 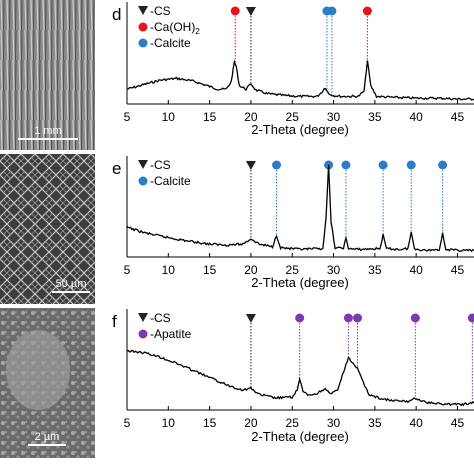 What do you see at coordinates (116, 14) in the screenshot?
I see `panel-label: d` at bounding box center [116, 14].